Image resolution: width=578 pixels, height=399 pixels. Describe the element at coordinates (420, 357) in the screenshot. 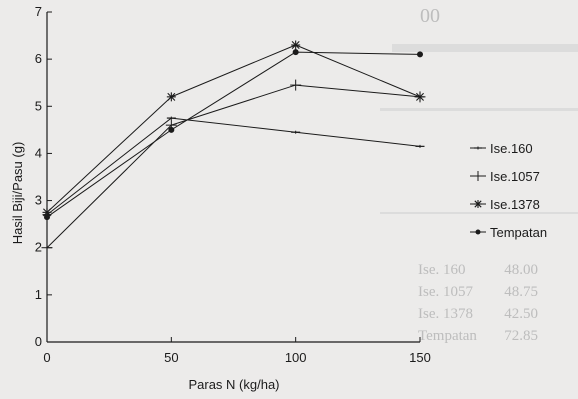

I see `x-tick-label: 150` at that location.